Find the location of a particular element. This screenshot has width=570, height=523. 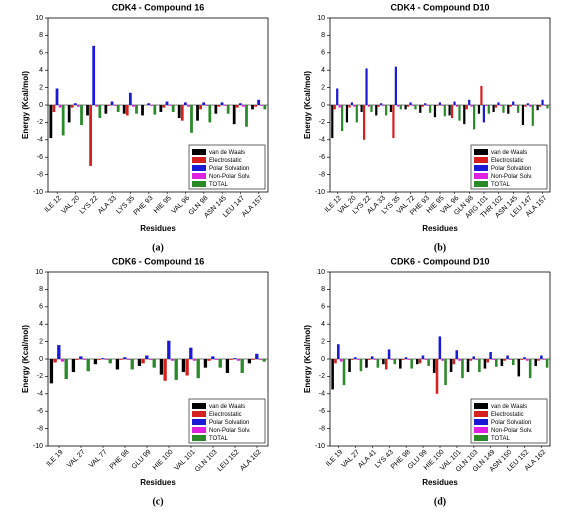

y-tick-label: 4 is located at coordinates (41, 70).